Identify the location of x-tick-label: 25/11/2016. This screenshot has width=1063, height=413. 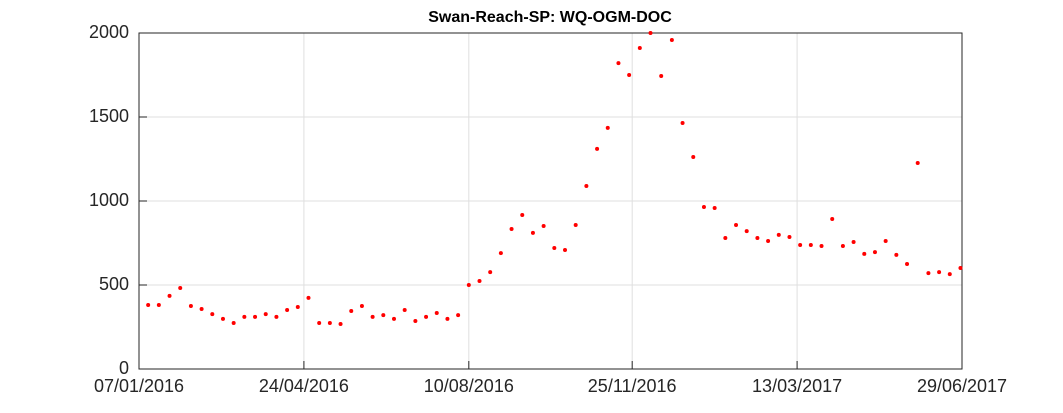
(632, 386).